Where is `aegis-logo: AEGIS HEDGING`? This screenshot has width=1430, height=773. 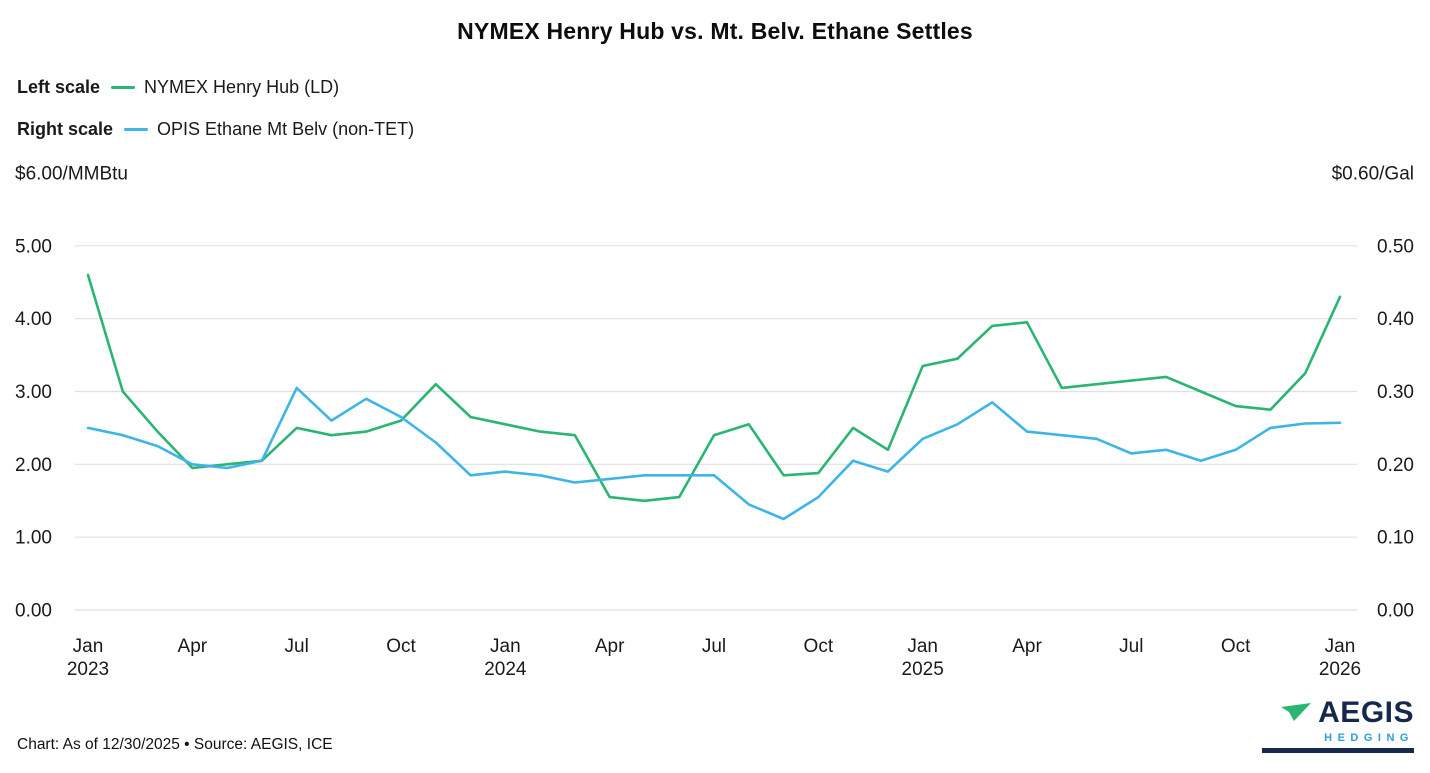 aegis-logo: AEGIS HEDGING is located at coordinates (1338, 725).